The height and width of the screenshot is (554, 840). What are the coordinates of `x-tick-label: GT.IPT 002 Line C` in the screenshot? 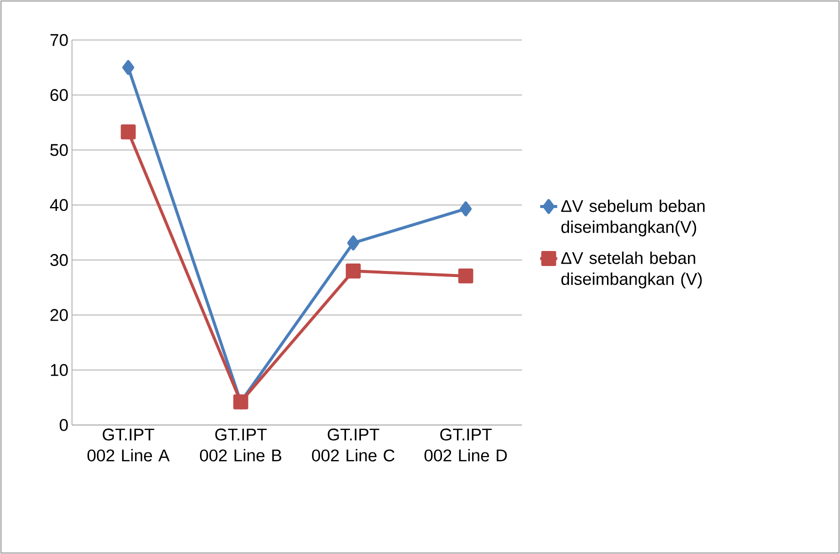 It's located at (353, 445).